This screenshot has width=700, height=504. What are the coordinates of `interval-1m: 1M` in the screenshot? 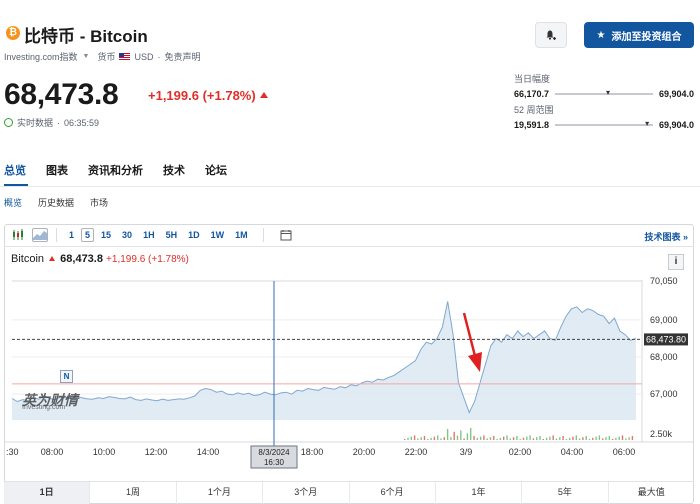 It's located at (241, 235).